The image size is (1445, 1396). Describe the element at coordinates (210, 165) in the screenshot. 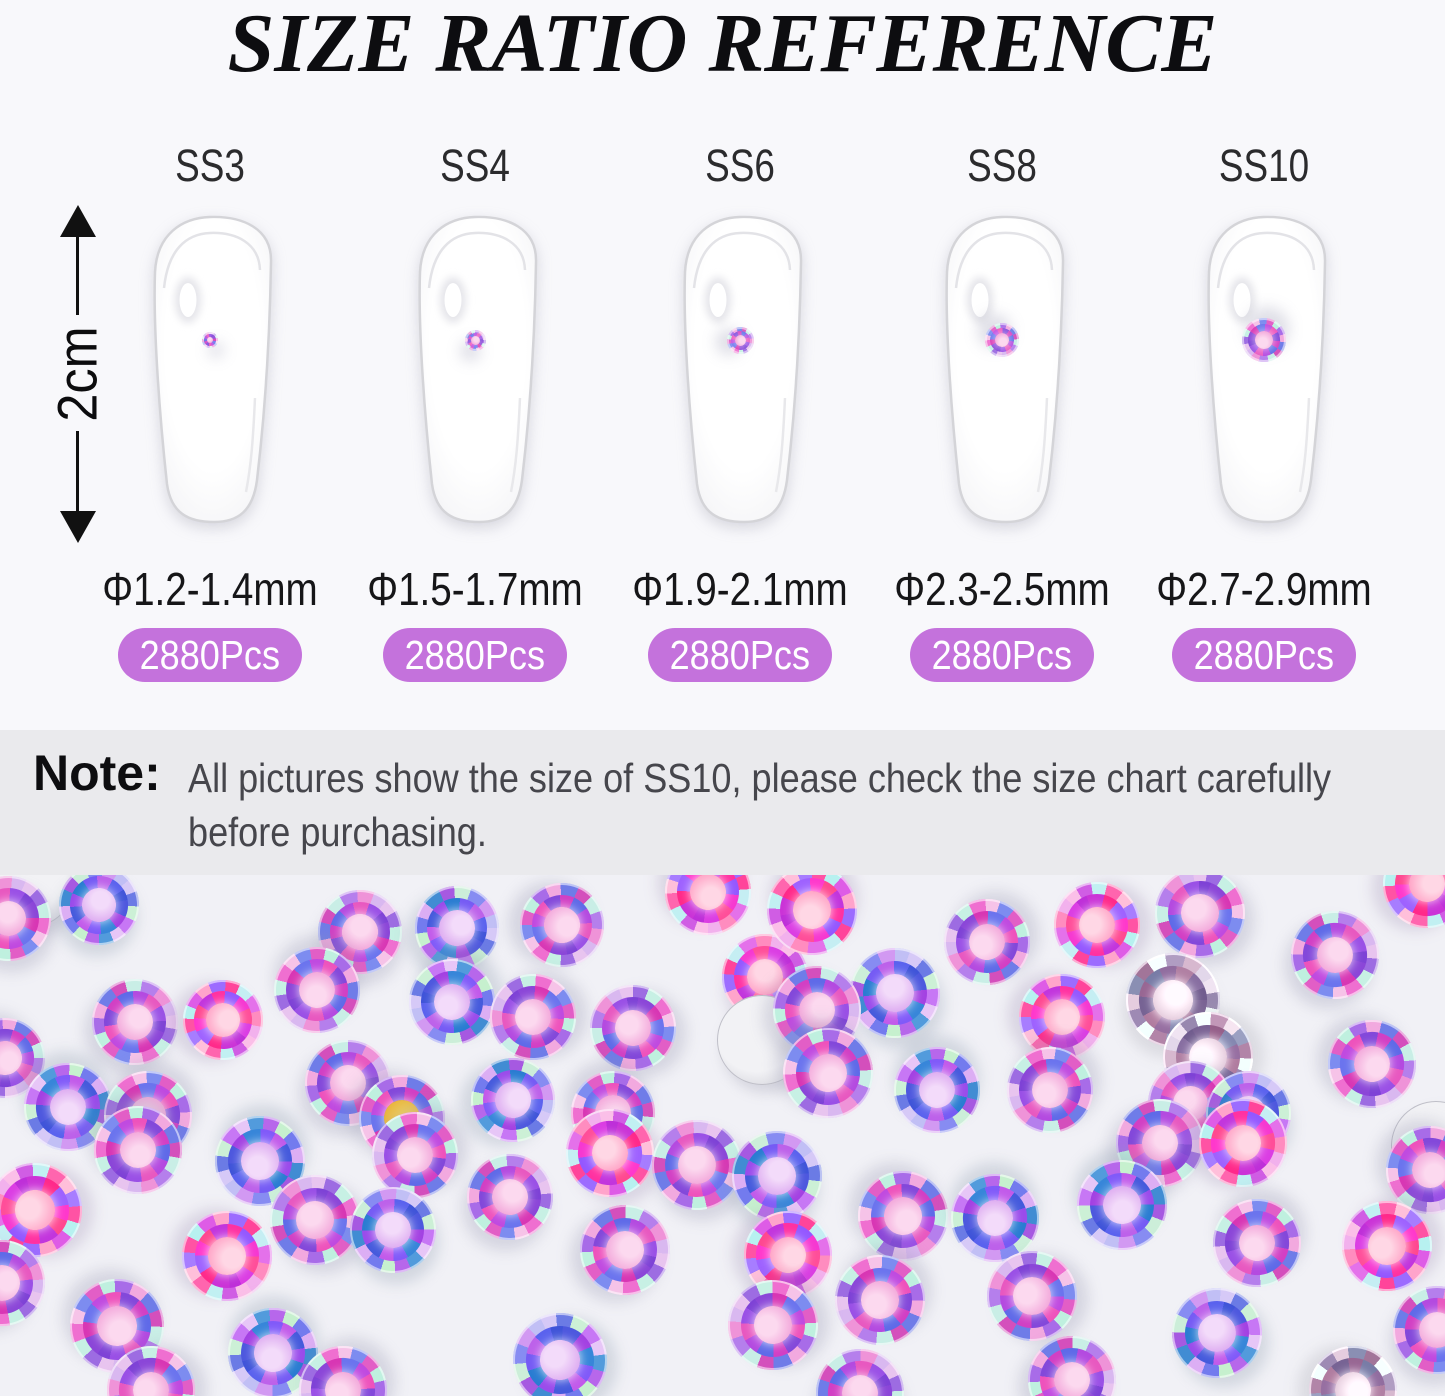

I see `size-name: SS3` at that location.